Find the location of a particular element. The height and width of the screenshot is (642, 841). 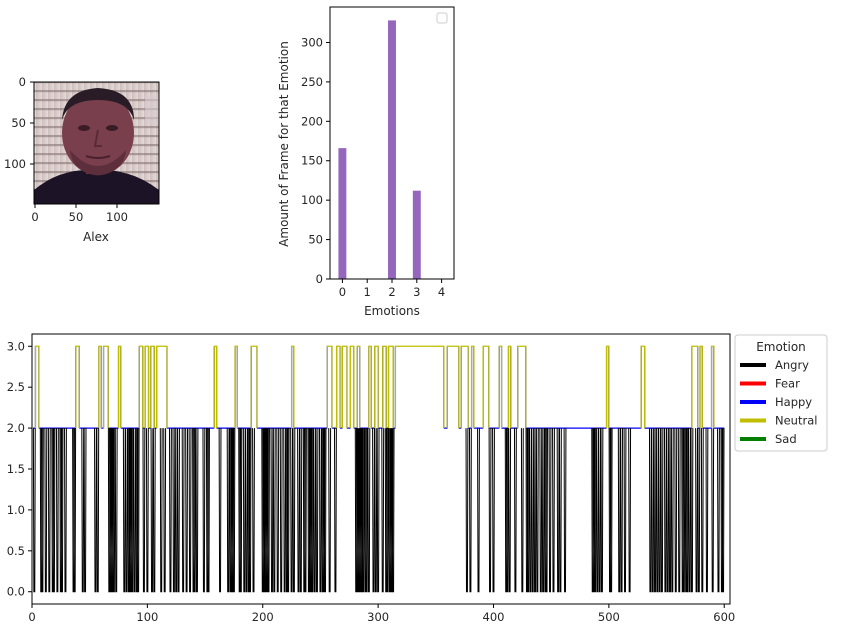

line-x-axis: 0 100 200 300 400 500 600 is located at coordinates (381, 614).